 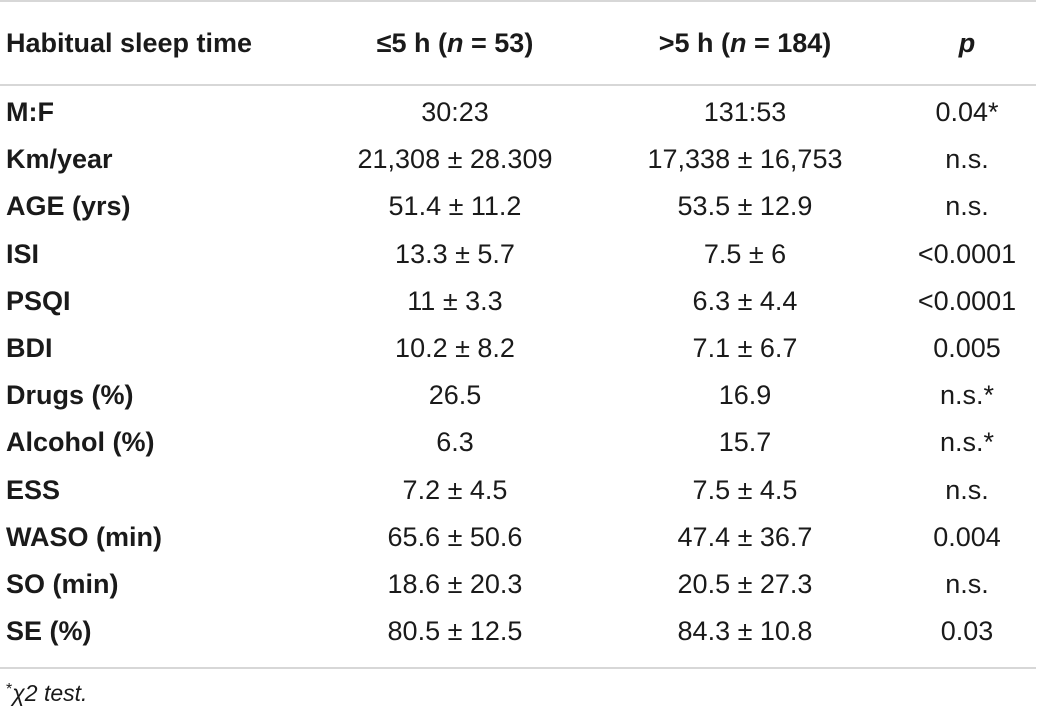 I want to click on row-long-sleep-value: 84.3 ± 10.8, so click(x=745, y=631).